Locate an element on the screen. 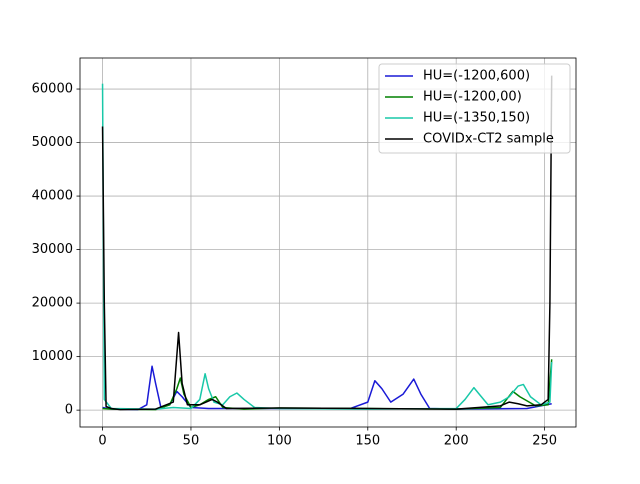  series-line is located at coordinates (327, 385).